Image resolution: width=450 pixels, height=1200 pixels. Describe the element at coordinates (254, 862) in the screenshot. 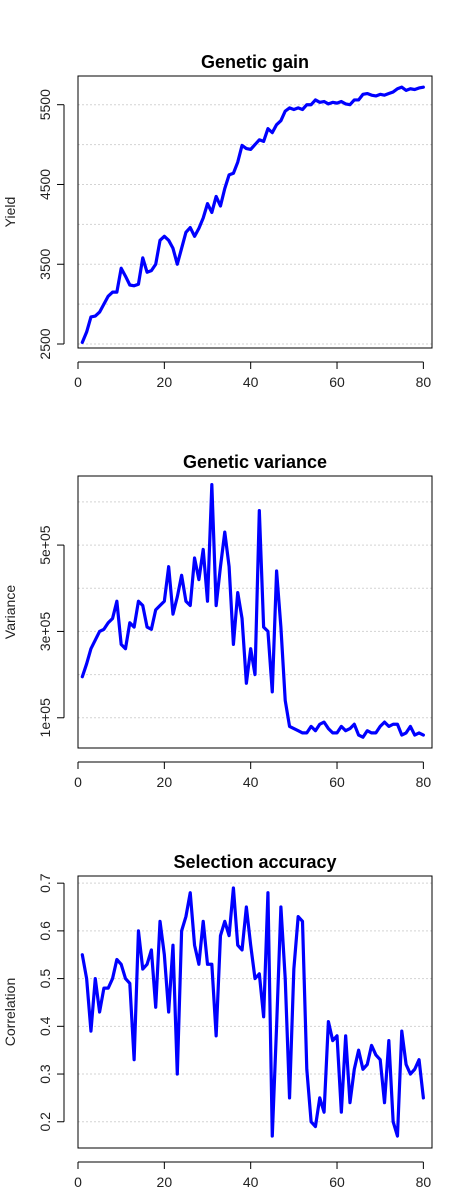

I see `chart-title: Selection accuracy` at that location.